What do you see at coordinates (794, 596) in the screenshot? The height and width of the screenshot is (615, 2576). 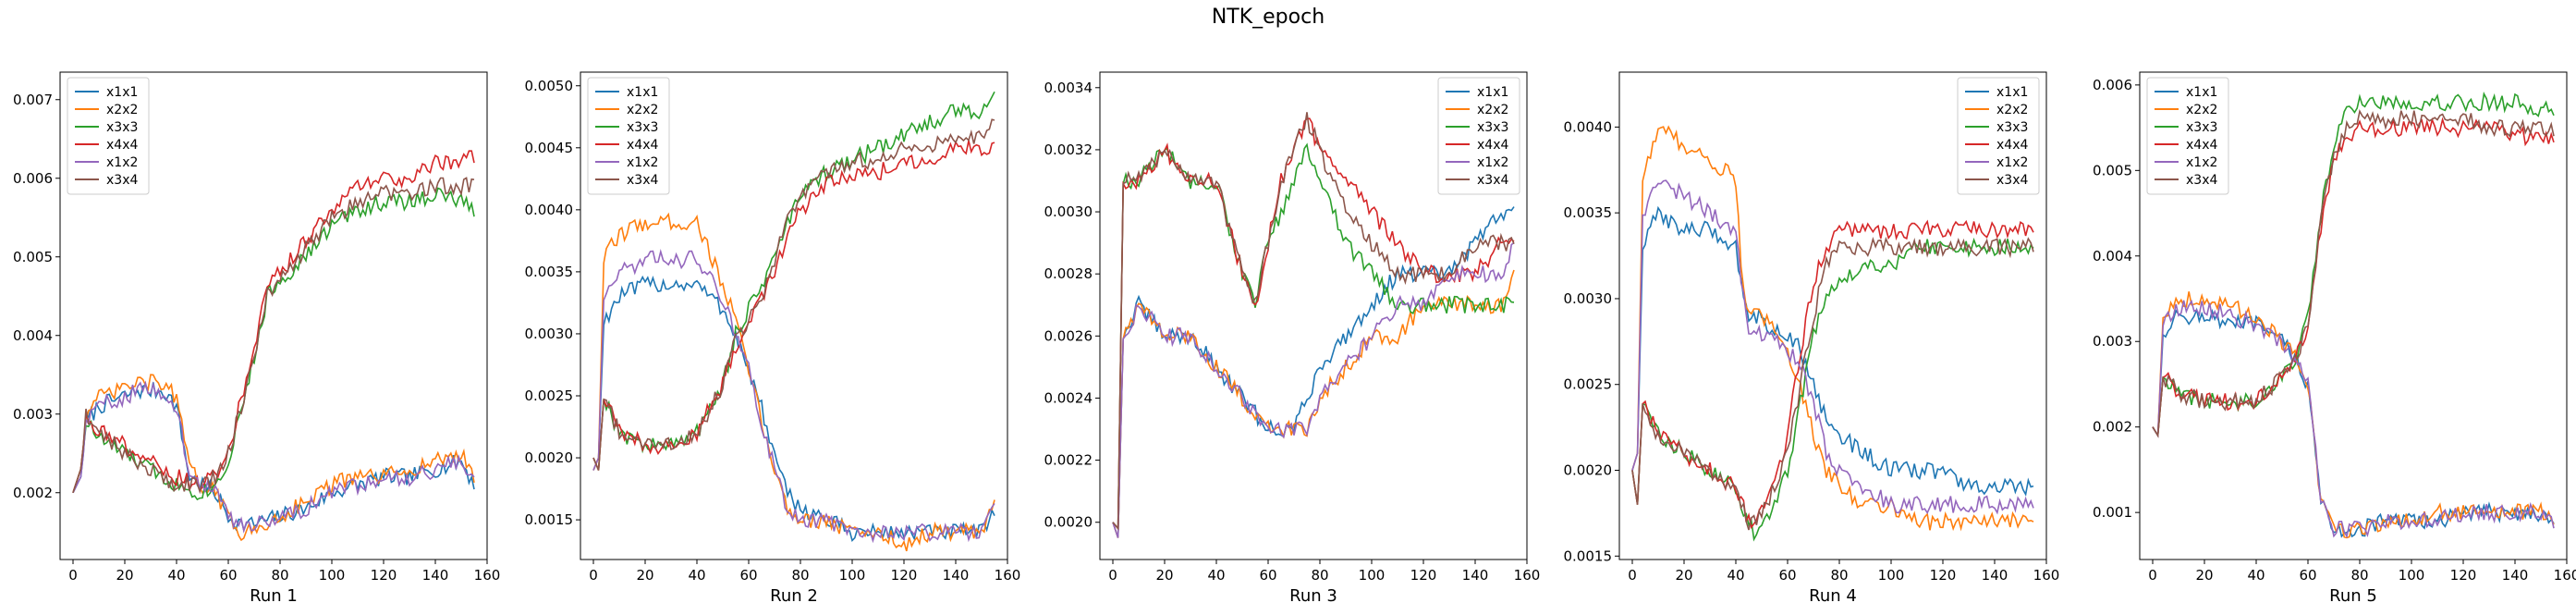 I see `x-axis-label: Run 2` at bounding box center [794, 596].